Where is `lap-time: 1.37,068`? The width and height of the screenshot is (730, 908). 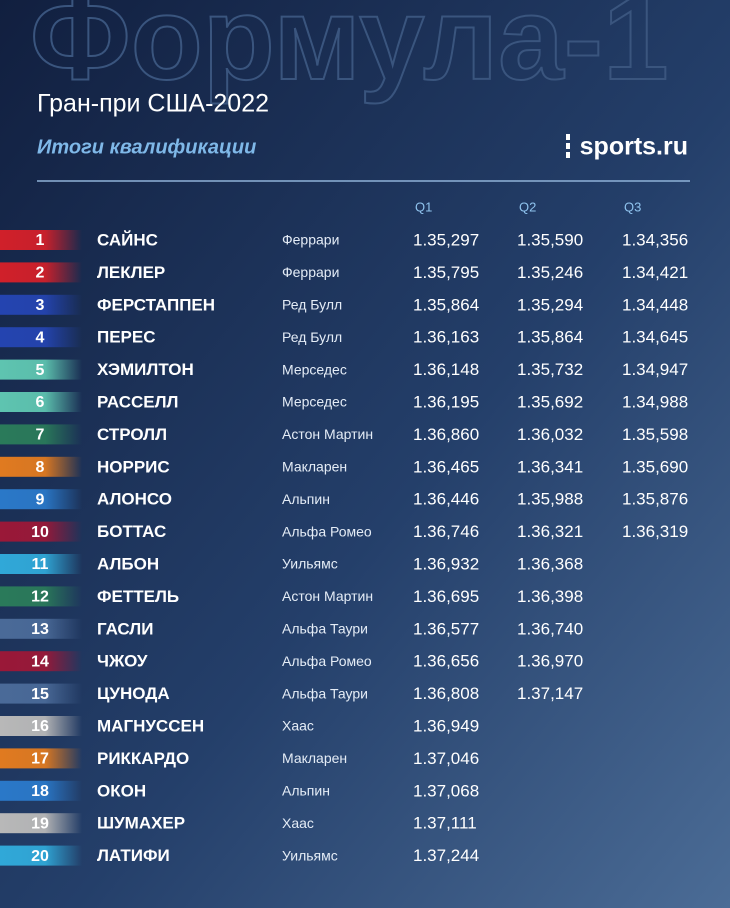 lap-time: 1.37,068 is located at coordinates (446, 790).